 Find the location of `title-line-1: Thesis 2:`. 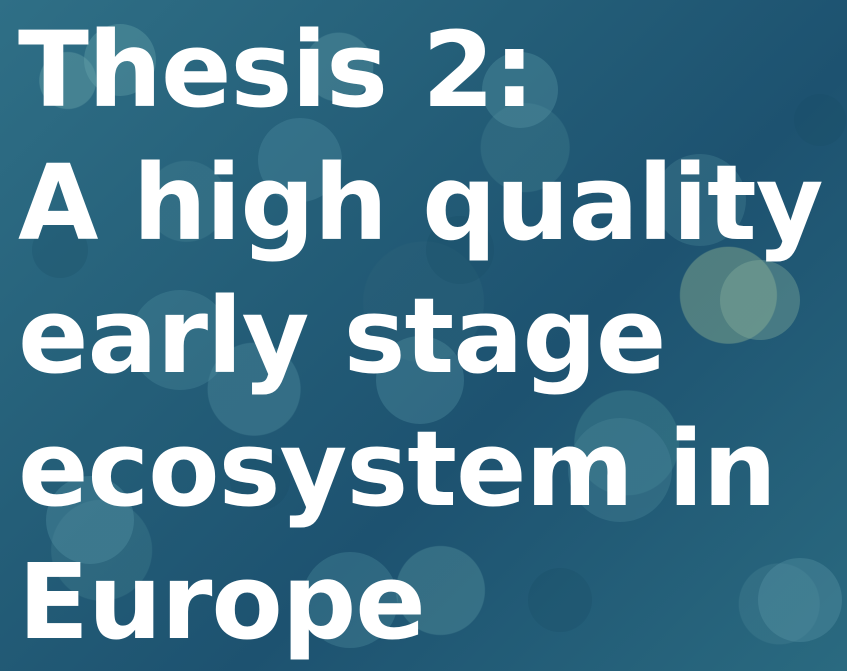

title-line-1: Thesis 2: is located at coordinates (276, 70).